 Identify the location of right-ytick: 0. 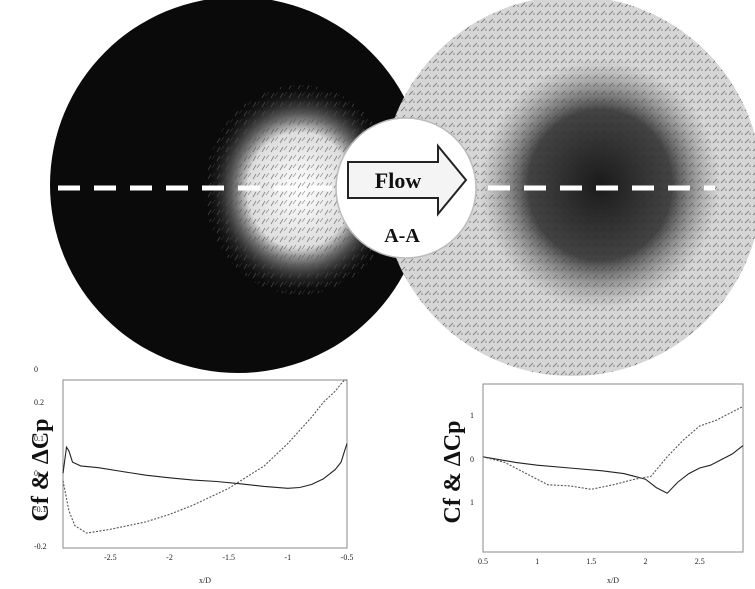
(472, 459).